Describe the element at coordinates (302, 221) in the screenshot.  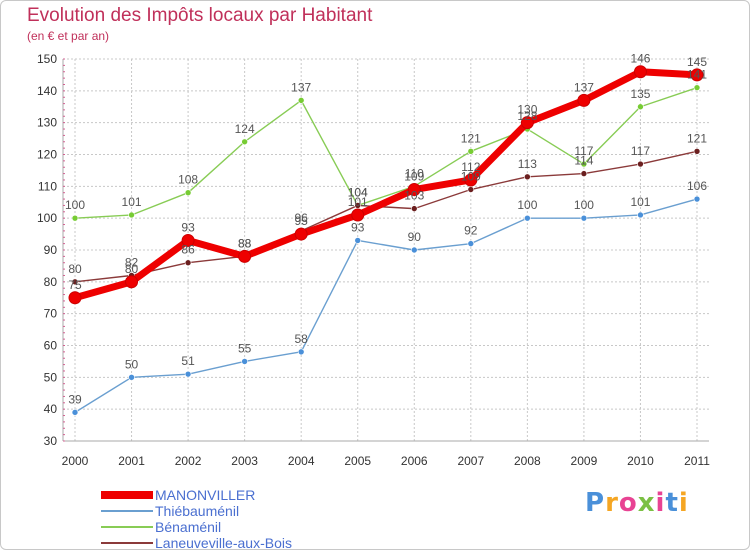
I see `data-label: 95` at that location.